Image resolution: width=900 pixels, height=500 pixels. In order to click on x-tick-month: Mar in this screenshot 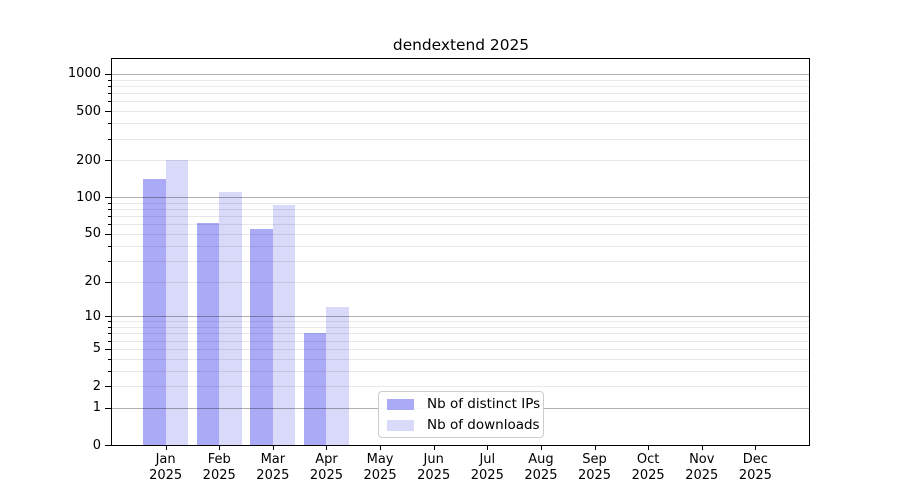, I will do `click(273, 459)`.